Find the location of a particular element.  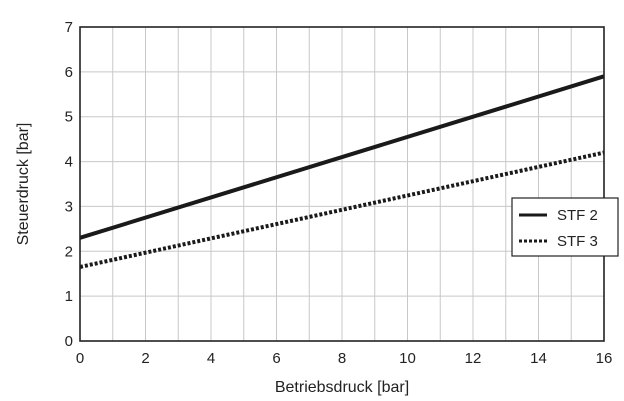

x-tick-label: 8 is located at coordinates (342, 358).